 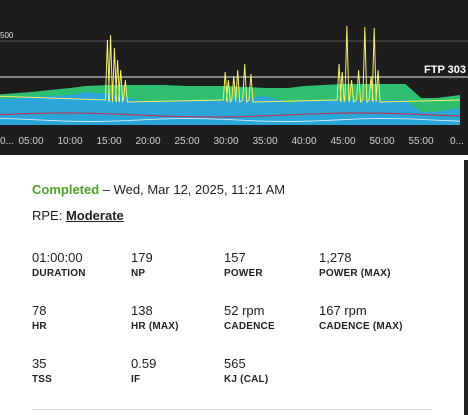 I want to click on metric-if: 0.59 IF, so click(x=186, y=370).